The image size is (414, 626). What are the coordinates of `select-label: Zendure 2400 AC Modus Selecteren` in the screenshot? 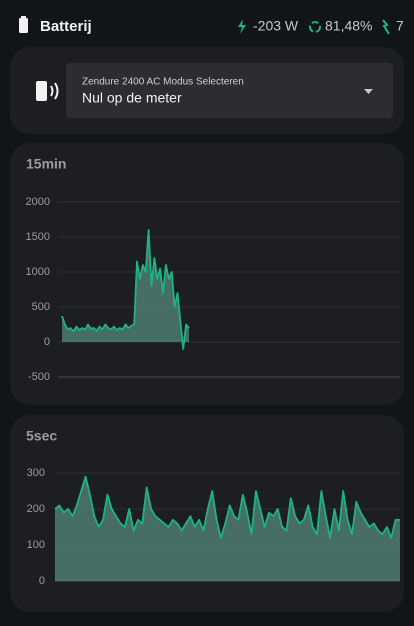 It's located at (163, 82).